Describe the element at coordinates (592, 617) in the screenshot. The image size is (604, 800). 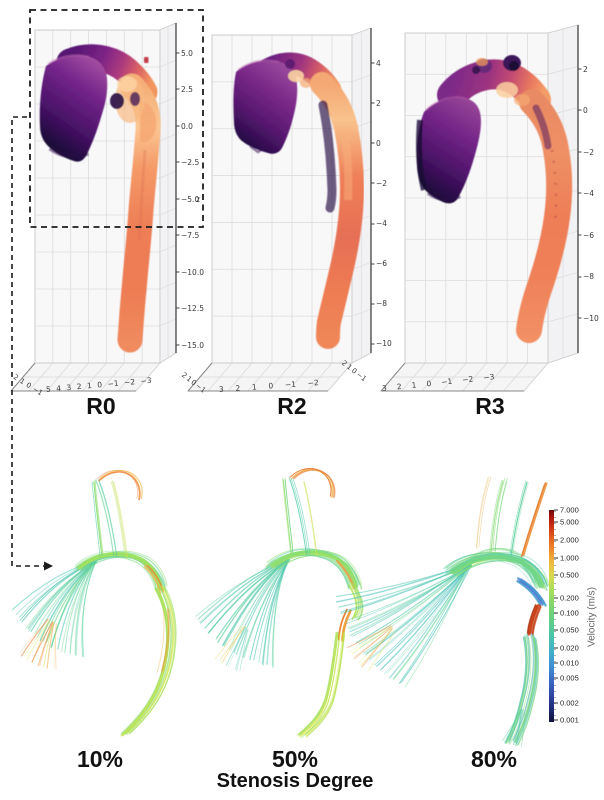
I see `colorbar-title: Velocity (m/s)` at that location.